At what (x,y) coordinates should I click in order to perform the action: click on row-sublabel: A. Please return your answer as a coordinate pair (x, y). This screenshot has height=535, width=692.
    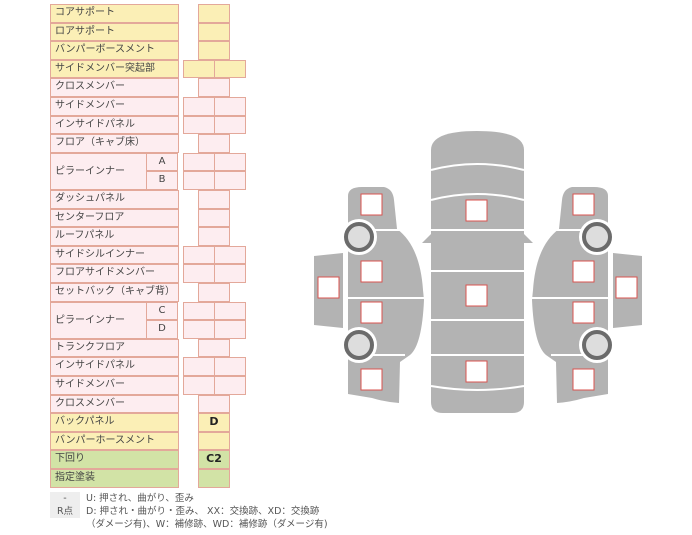
    Looking at the image, I should click on (162, 162).